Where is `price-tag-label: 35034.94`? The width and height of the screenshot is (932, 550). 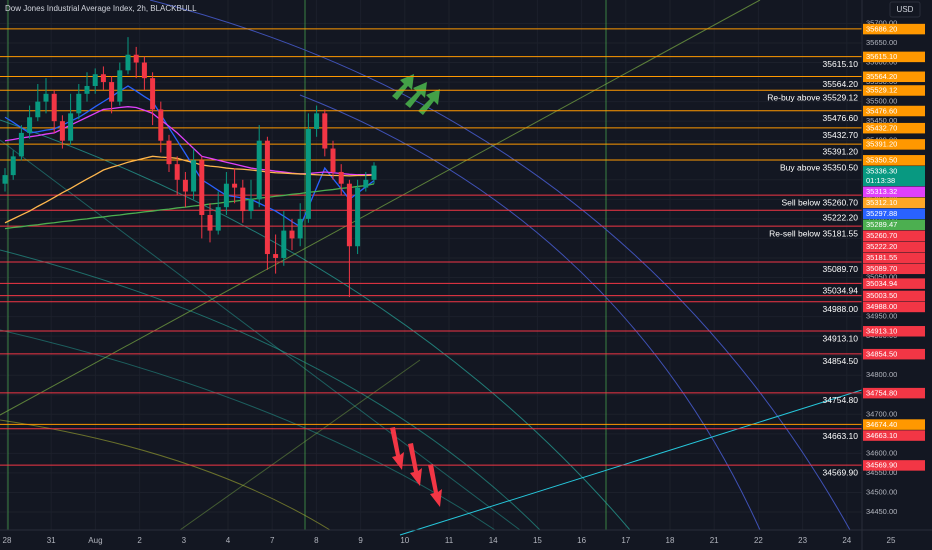 price-tag-label: 35034.94 is located at coordinates (881, 283).